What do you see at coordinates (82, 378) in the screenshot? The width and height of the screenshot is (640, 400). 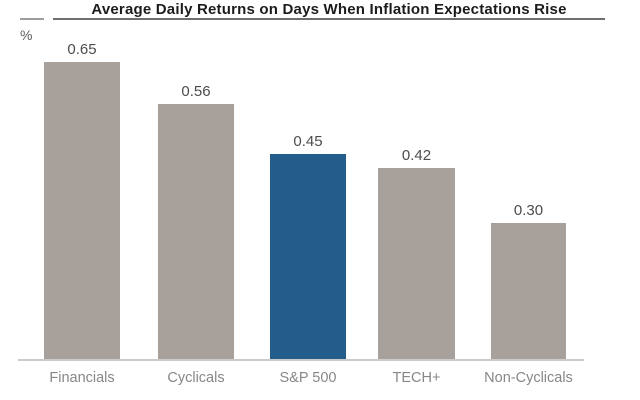 I see `category-label-financials: Financials` at bounding box center [82, 378].